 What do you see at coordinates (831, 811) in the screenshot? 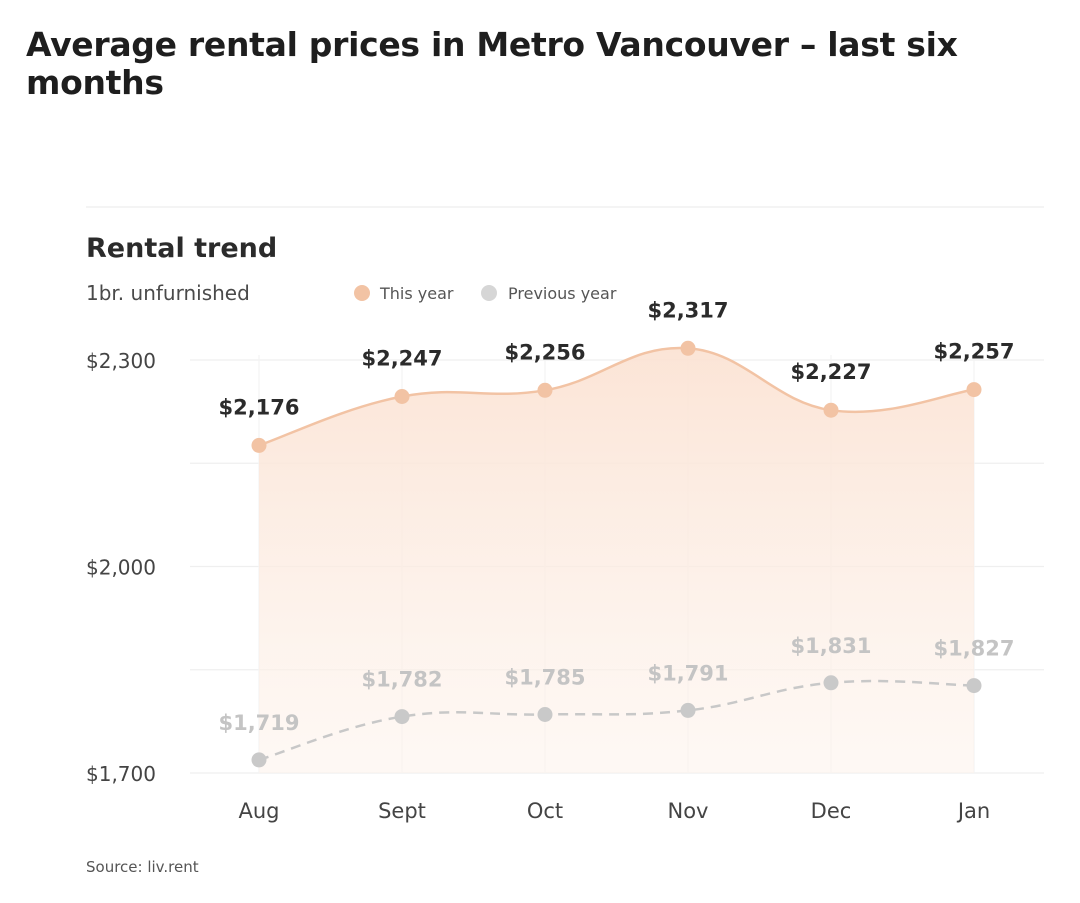
I see `x-tick-label: Dec` at bounding box center [831, 811].